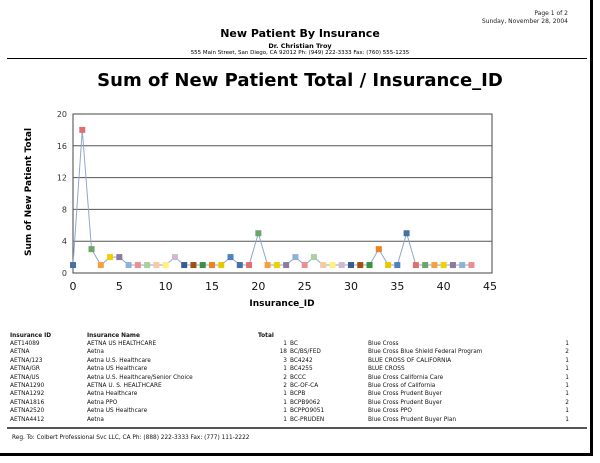  Describe the element at coordinates (112, 394) in the screenshot. I see `insurance-name: Aetna Healthcare` at that location.